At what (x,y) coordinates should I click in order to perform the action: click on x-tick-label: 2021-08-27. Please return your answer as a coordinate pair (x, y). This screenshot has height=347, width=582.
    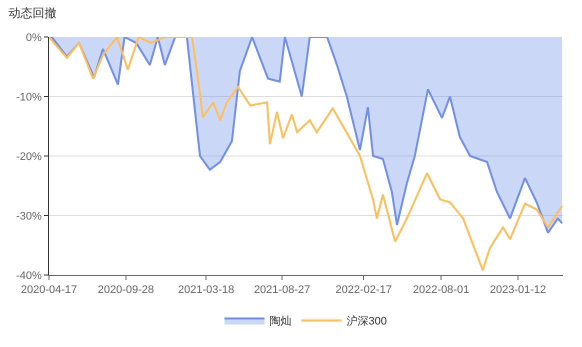
    Looking at the image, I should click on (282, 290).